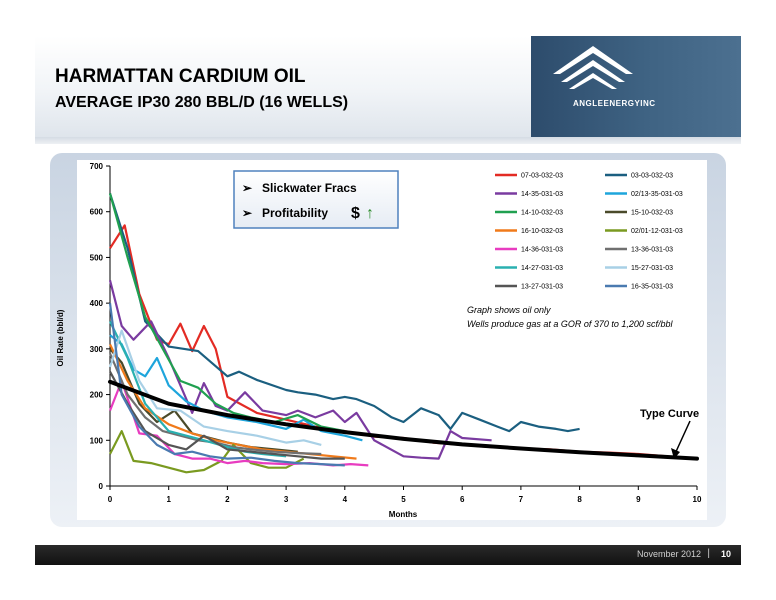  I want to click on dollar-sign: $, so click(355, 213).